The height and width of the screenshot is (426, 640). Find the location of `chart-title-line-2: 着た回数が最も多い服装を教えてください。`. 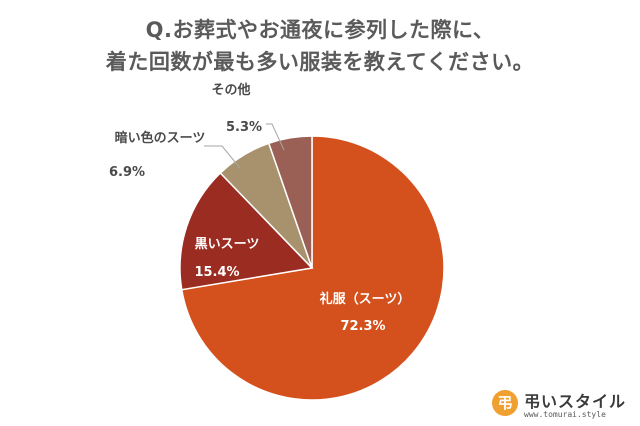

chart-title-line-2: 着た回数が最も多い服装を教えてください。 is located at coordinates (320, 62).